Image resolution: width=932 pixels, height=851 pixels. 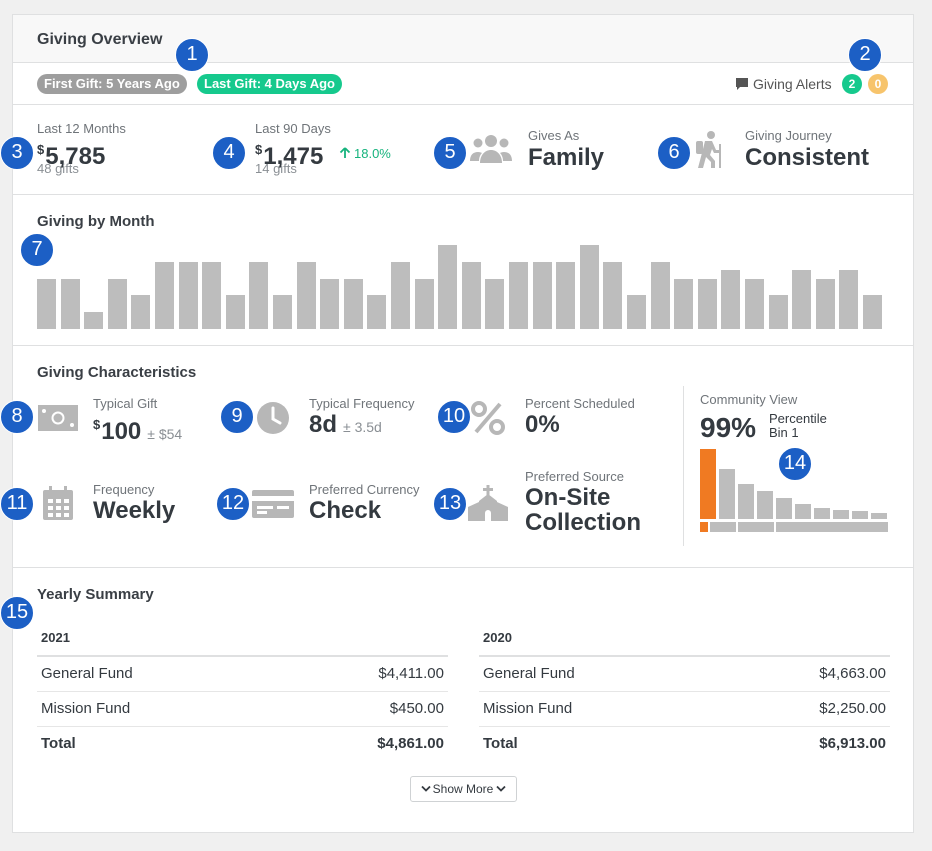 What do you see at coordinates (365, 153) in the screenshot?
I see `last90-trend: 18.0%` at bounding box center [365, 153].